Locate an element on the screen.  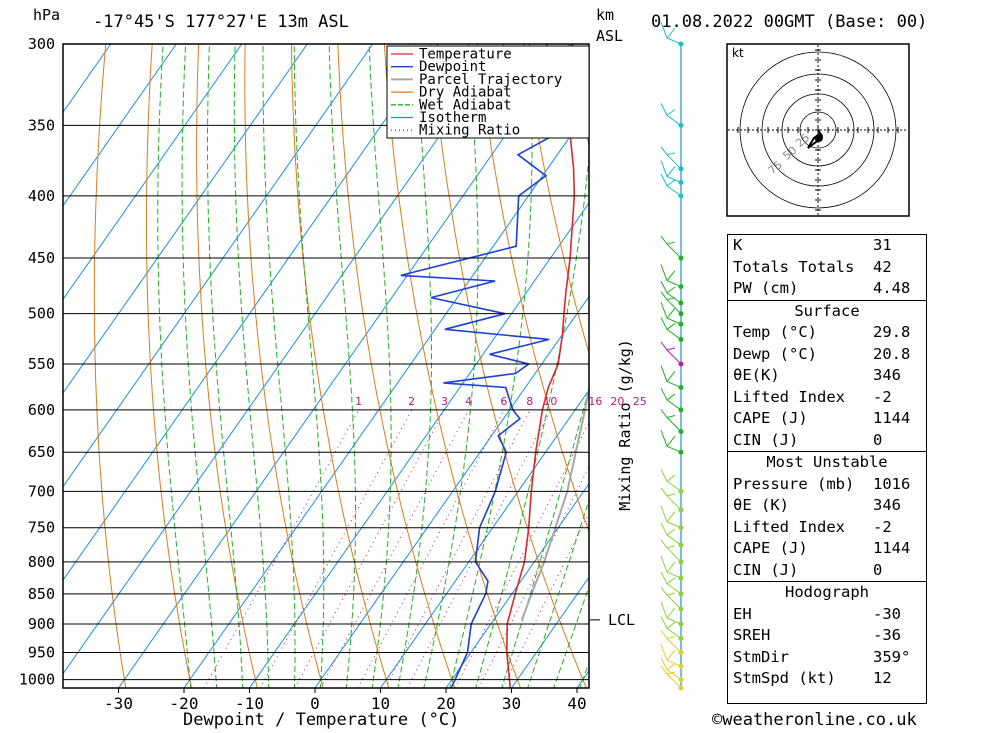
surface-row: CIN (J) 0 is located at coordinates (827, 441).